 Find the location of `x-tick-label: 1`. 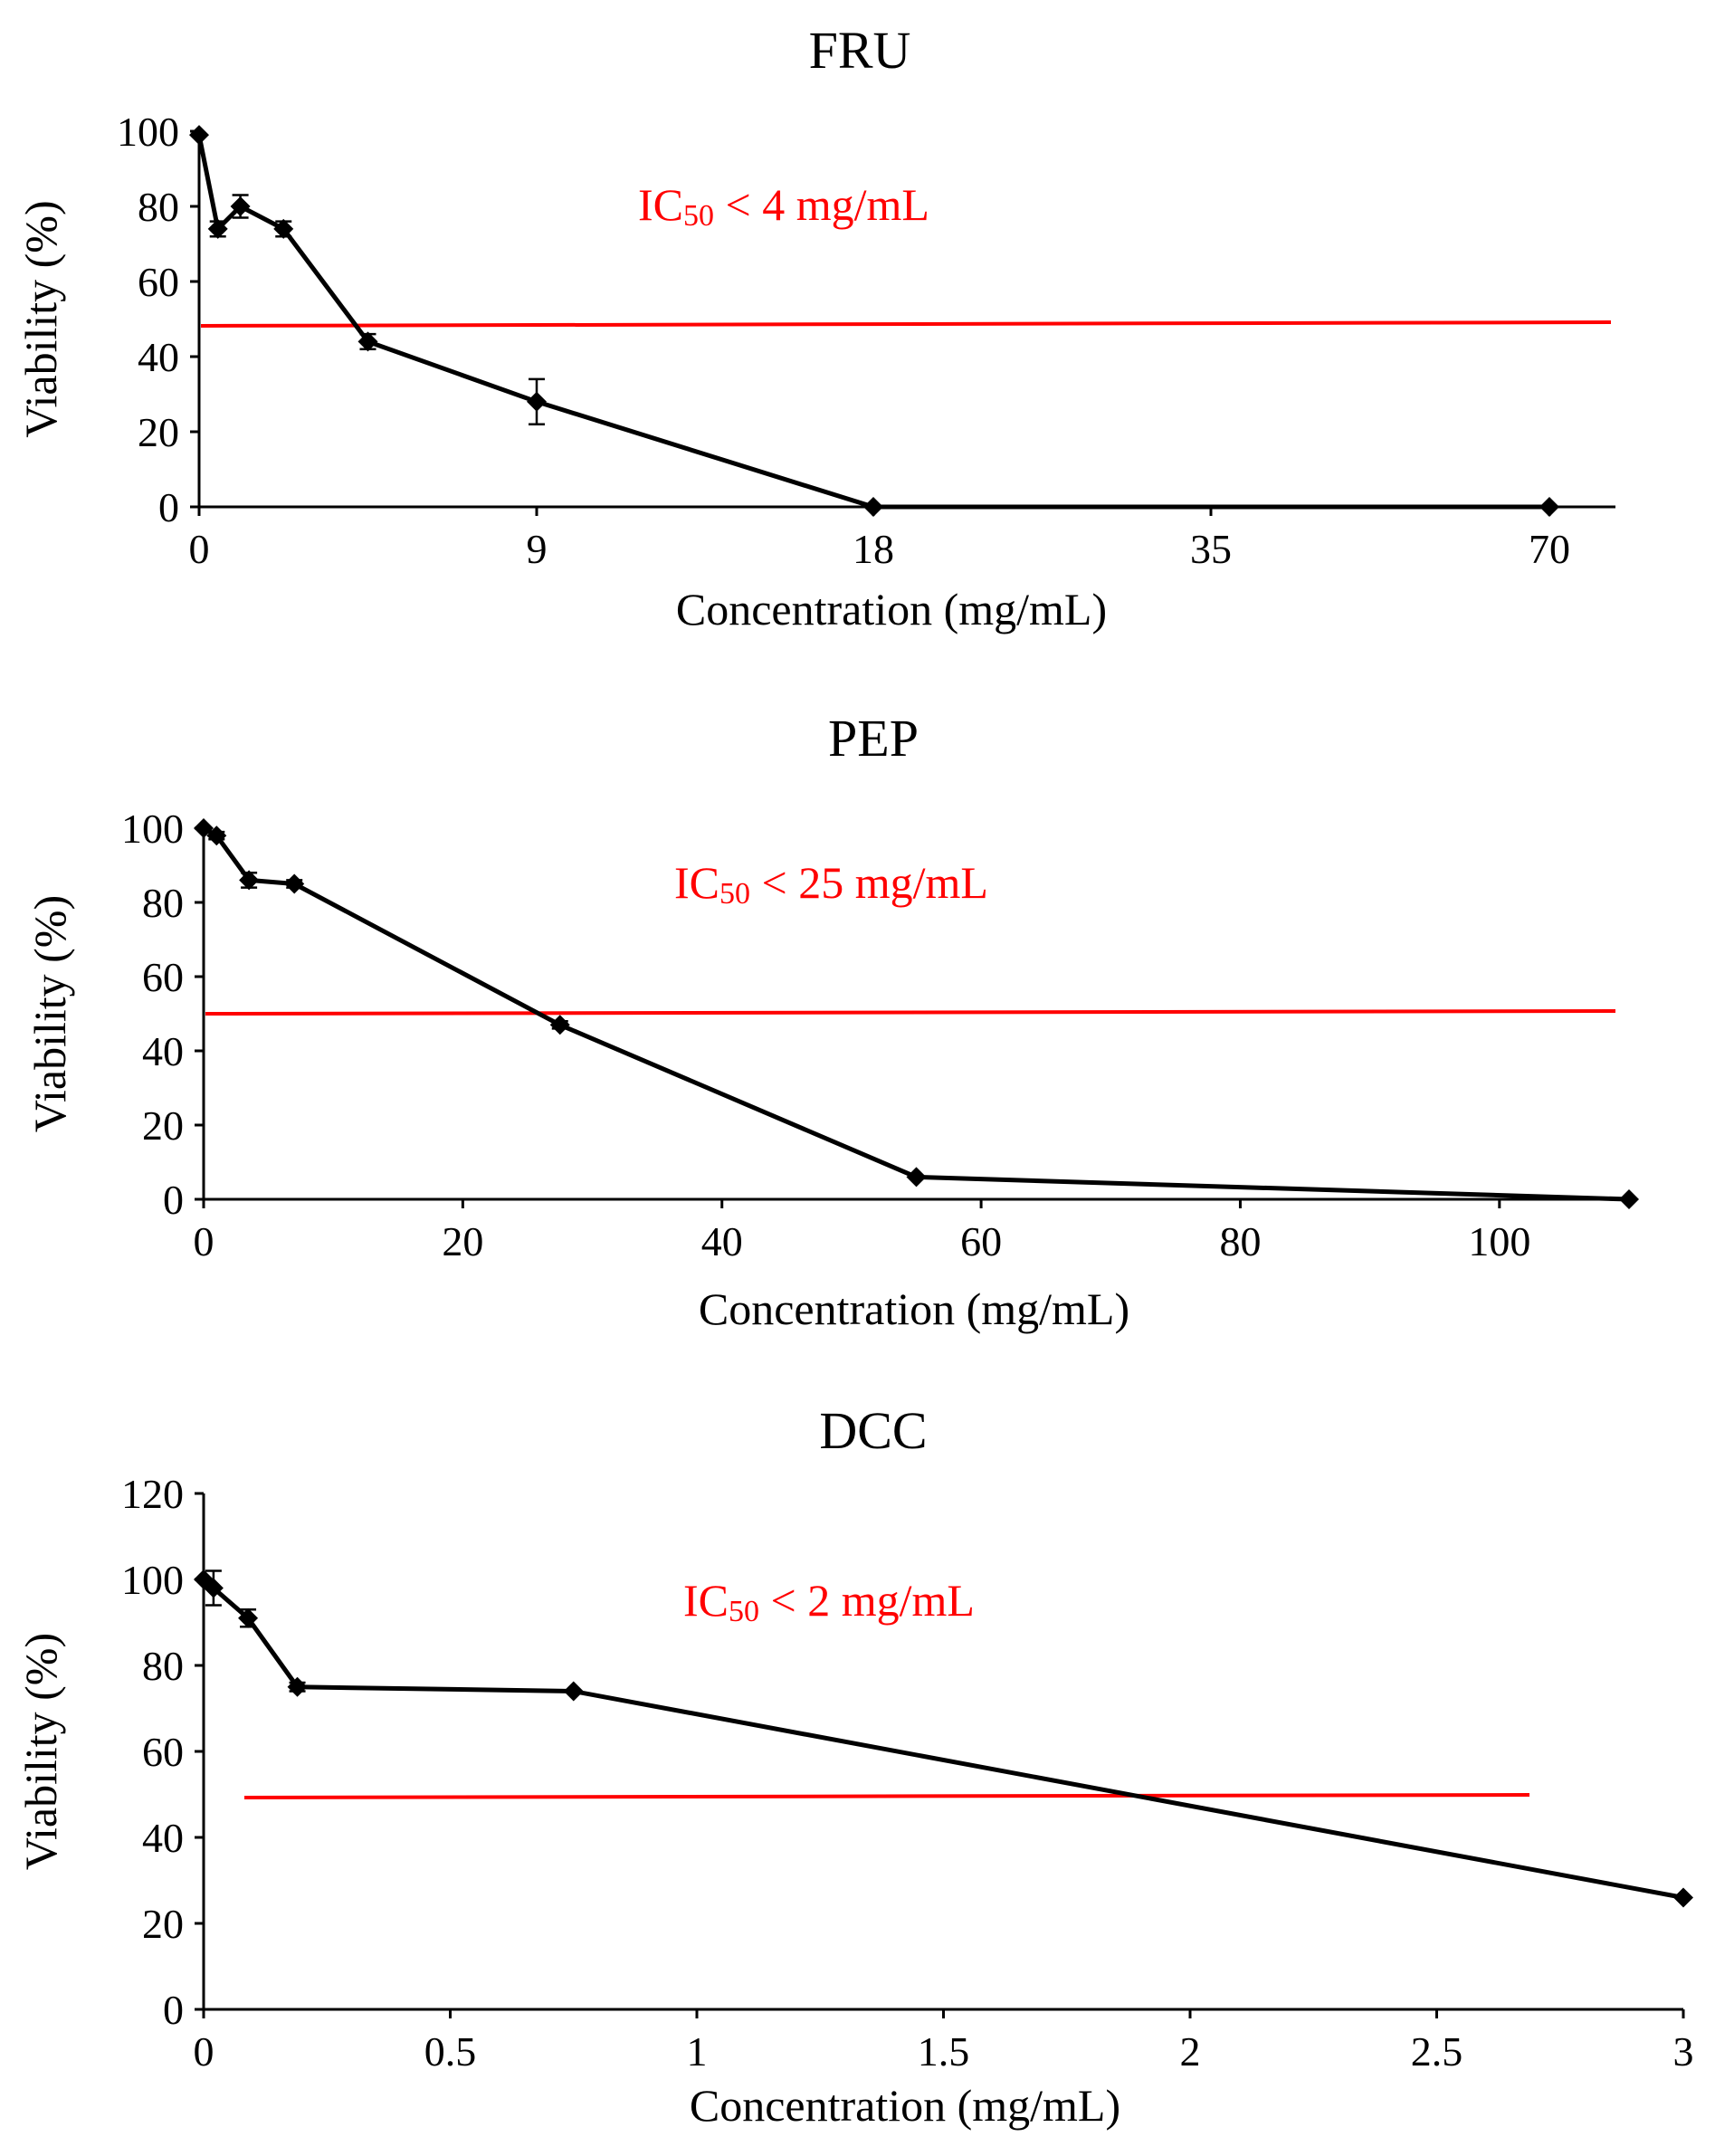

x-tick-label: 1 is located at coordinates (697, 2051).